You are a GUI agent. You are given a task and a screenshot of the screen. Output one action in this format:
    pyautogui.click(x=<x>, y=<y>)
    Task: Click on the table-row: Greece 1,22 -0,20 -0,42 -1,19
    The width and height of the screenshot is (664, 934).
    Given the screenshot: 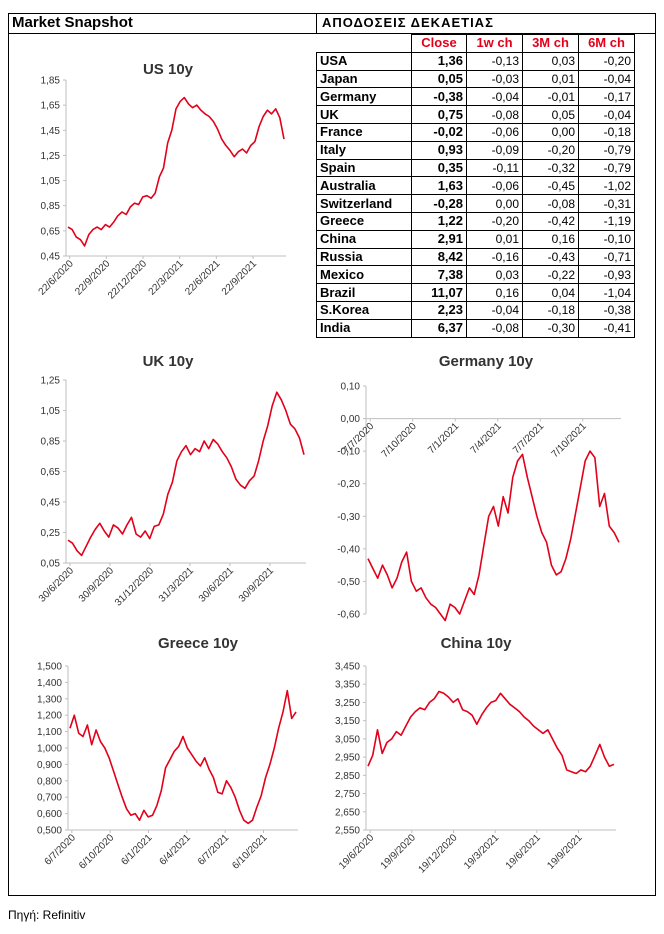 What is the action you would take?
    pyautogui.click(x=475, y=221)
    